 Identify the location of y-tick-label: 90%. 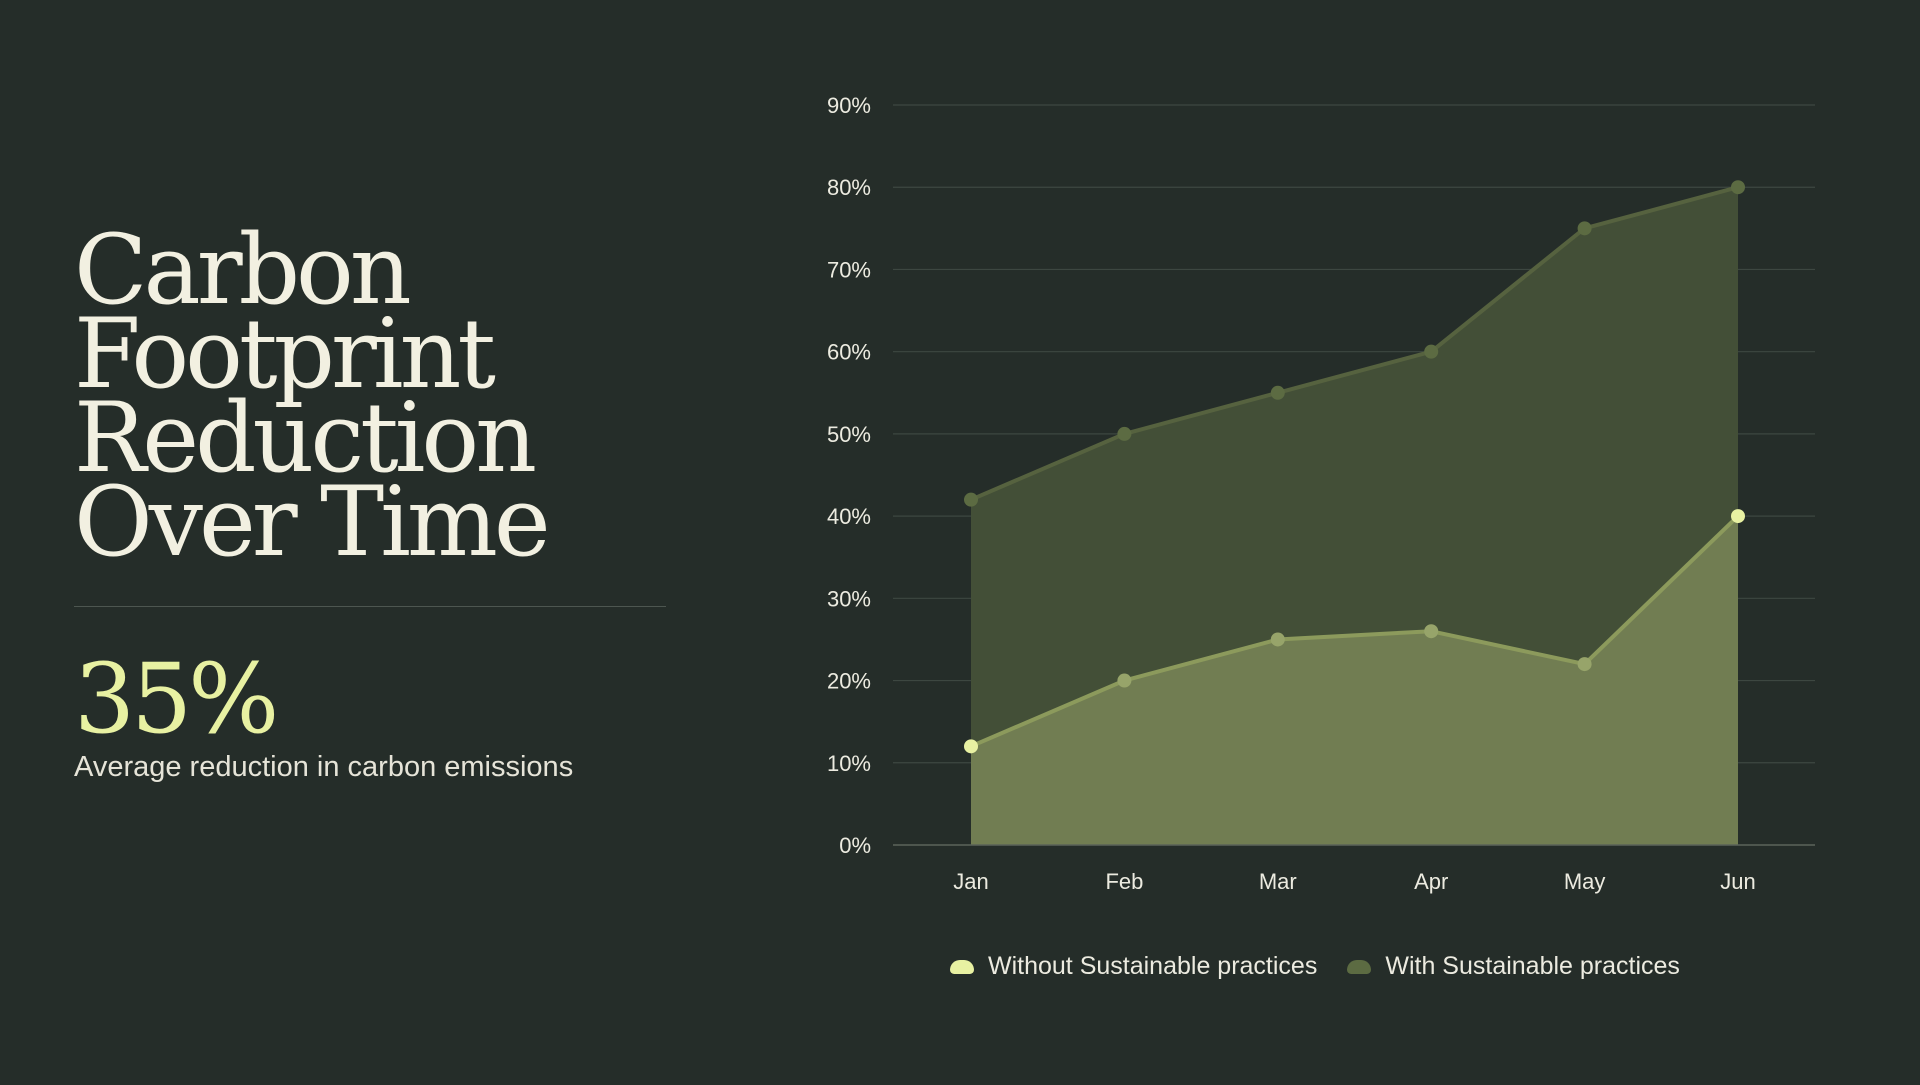
(849, 105).